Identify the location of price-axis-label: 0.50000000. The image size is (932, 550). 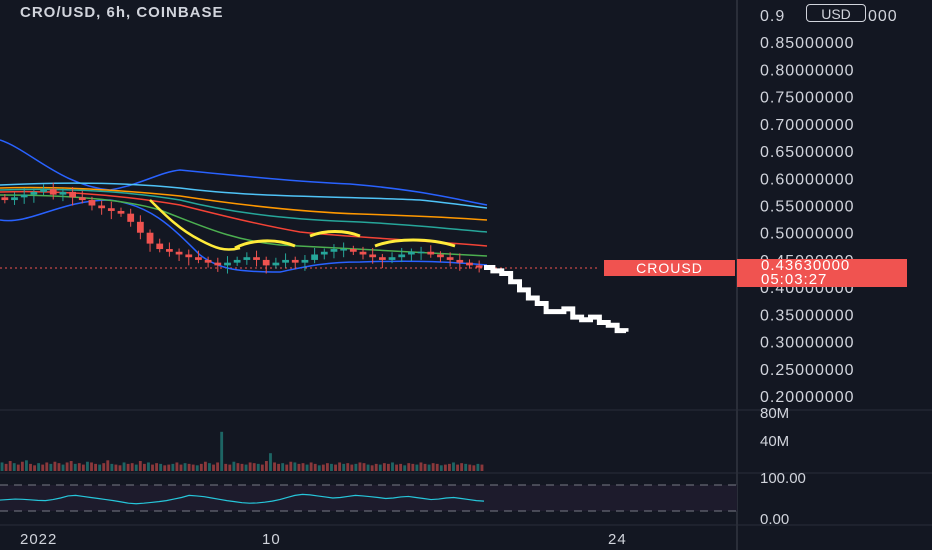
(807, 234).